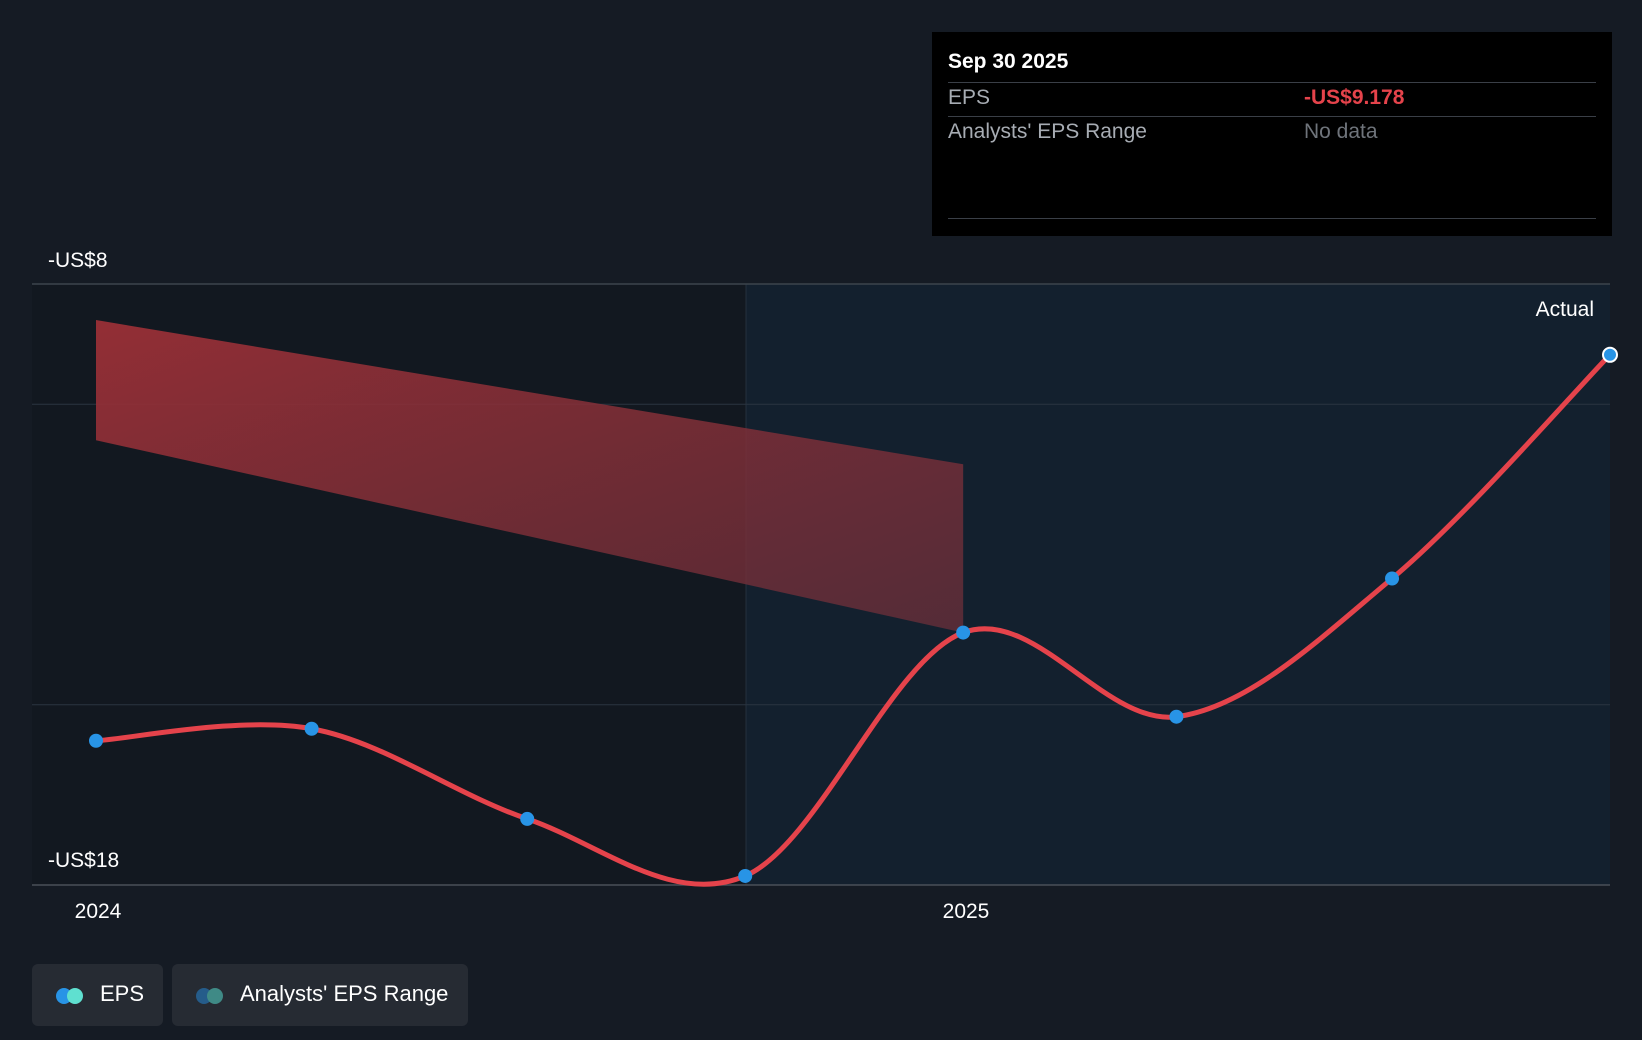  Describe the element at coordinates (1565, 309) in the screenshot. I see `actual-region-label: Actual` at that location.